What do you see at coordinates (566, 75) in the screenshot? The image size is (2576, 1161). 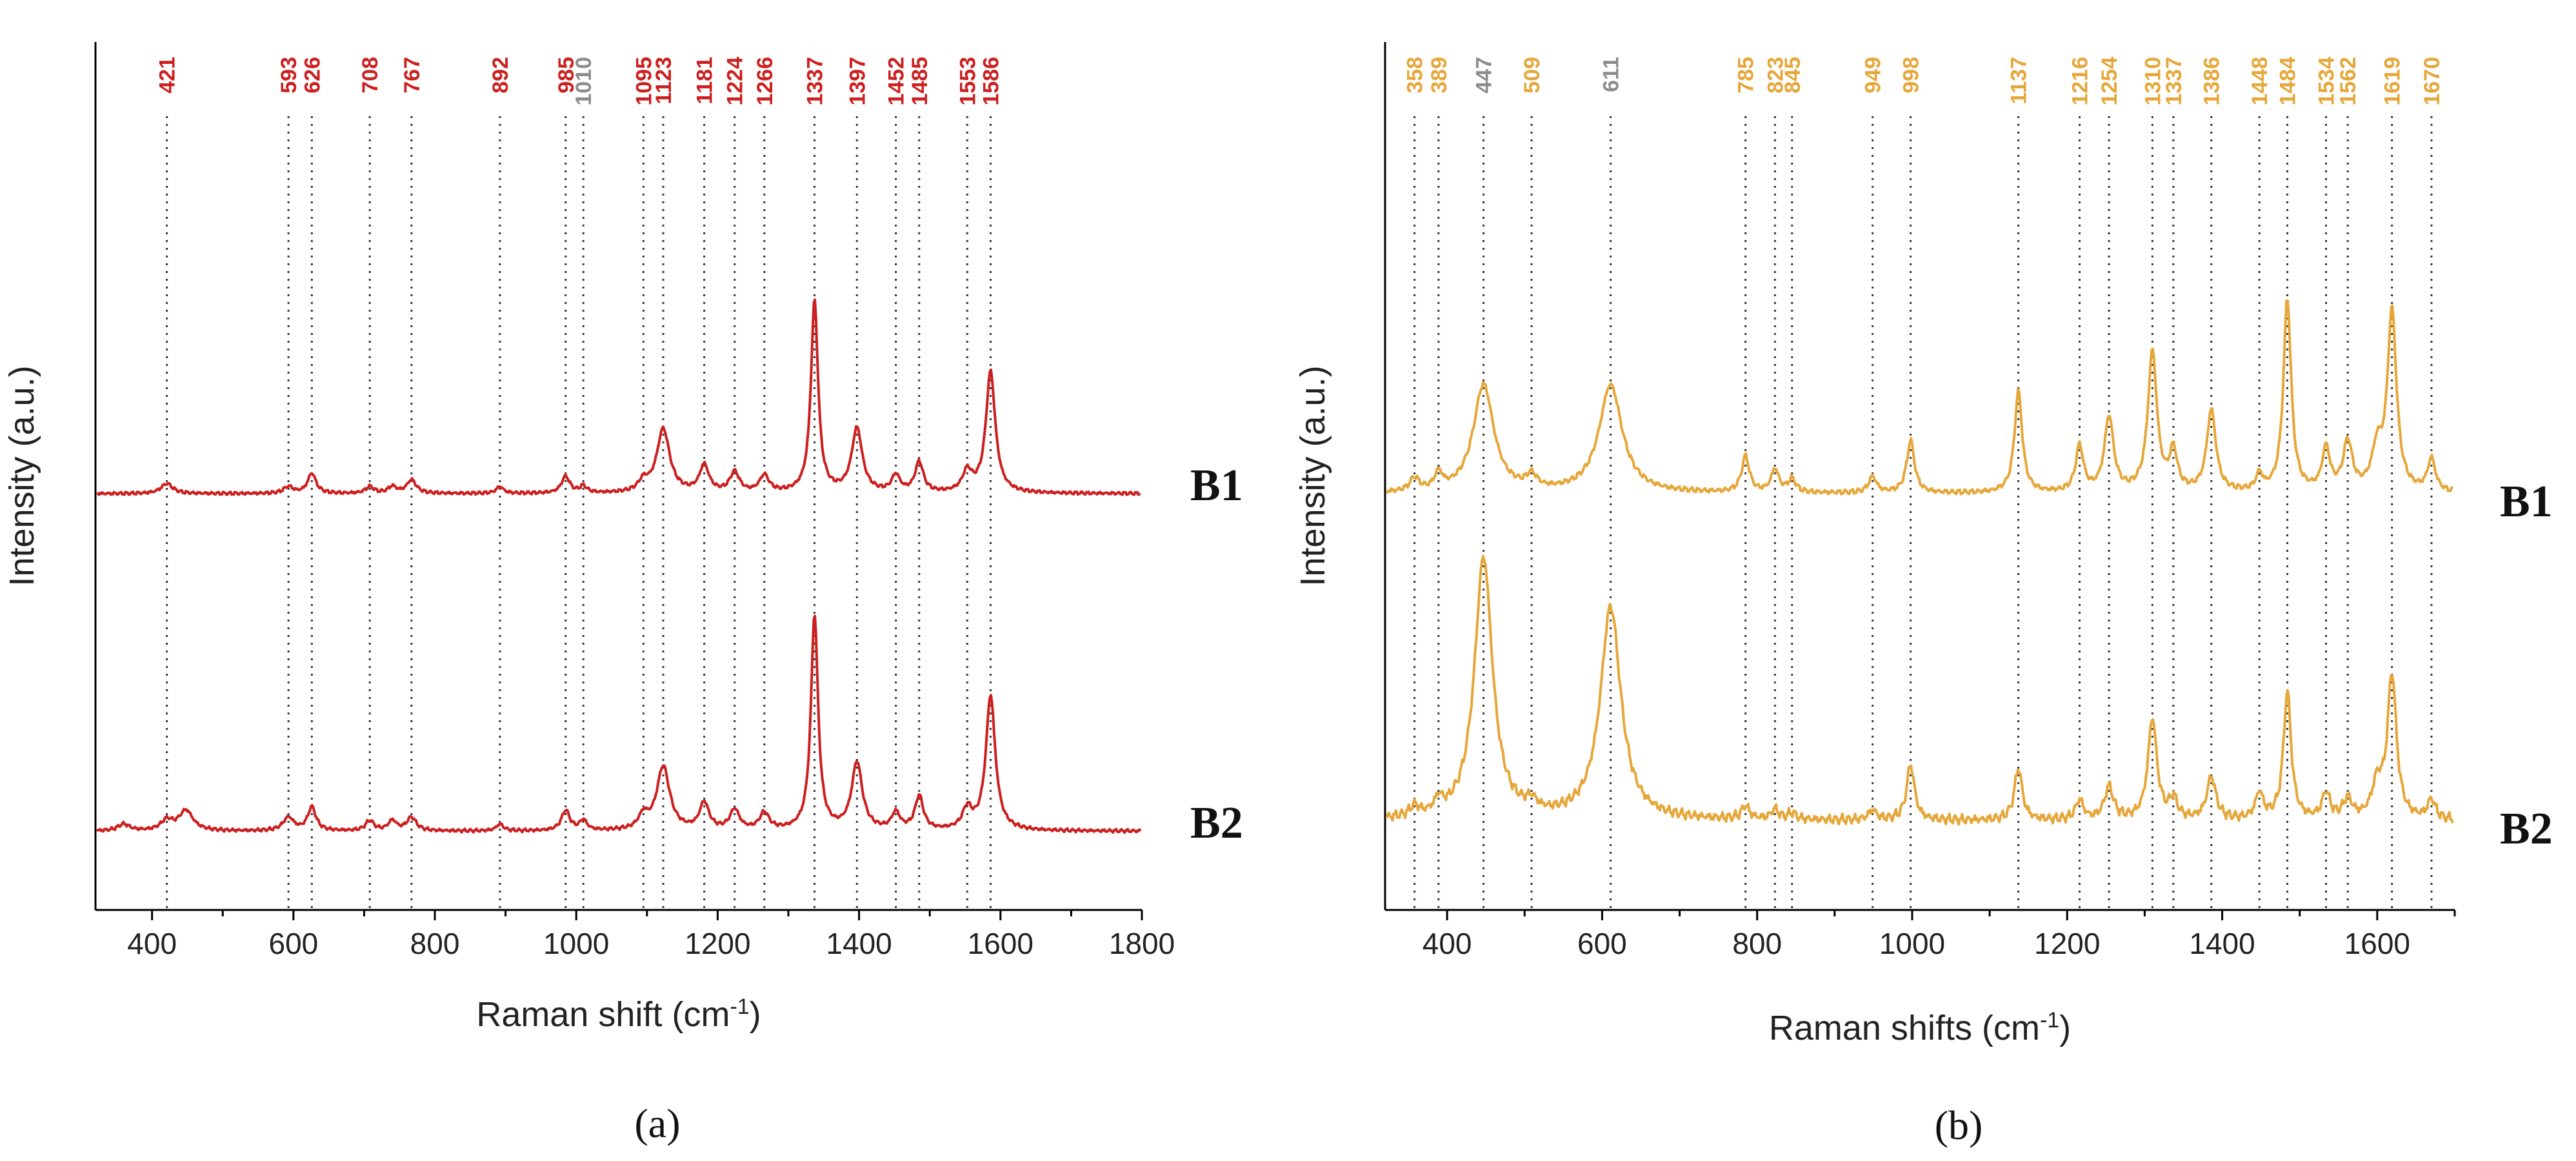 I see `peak-label: 985` at bounding box center [566, 75].